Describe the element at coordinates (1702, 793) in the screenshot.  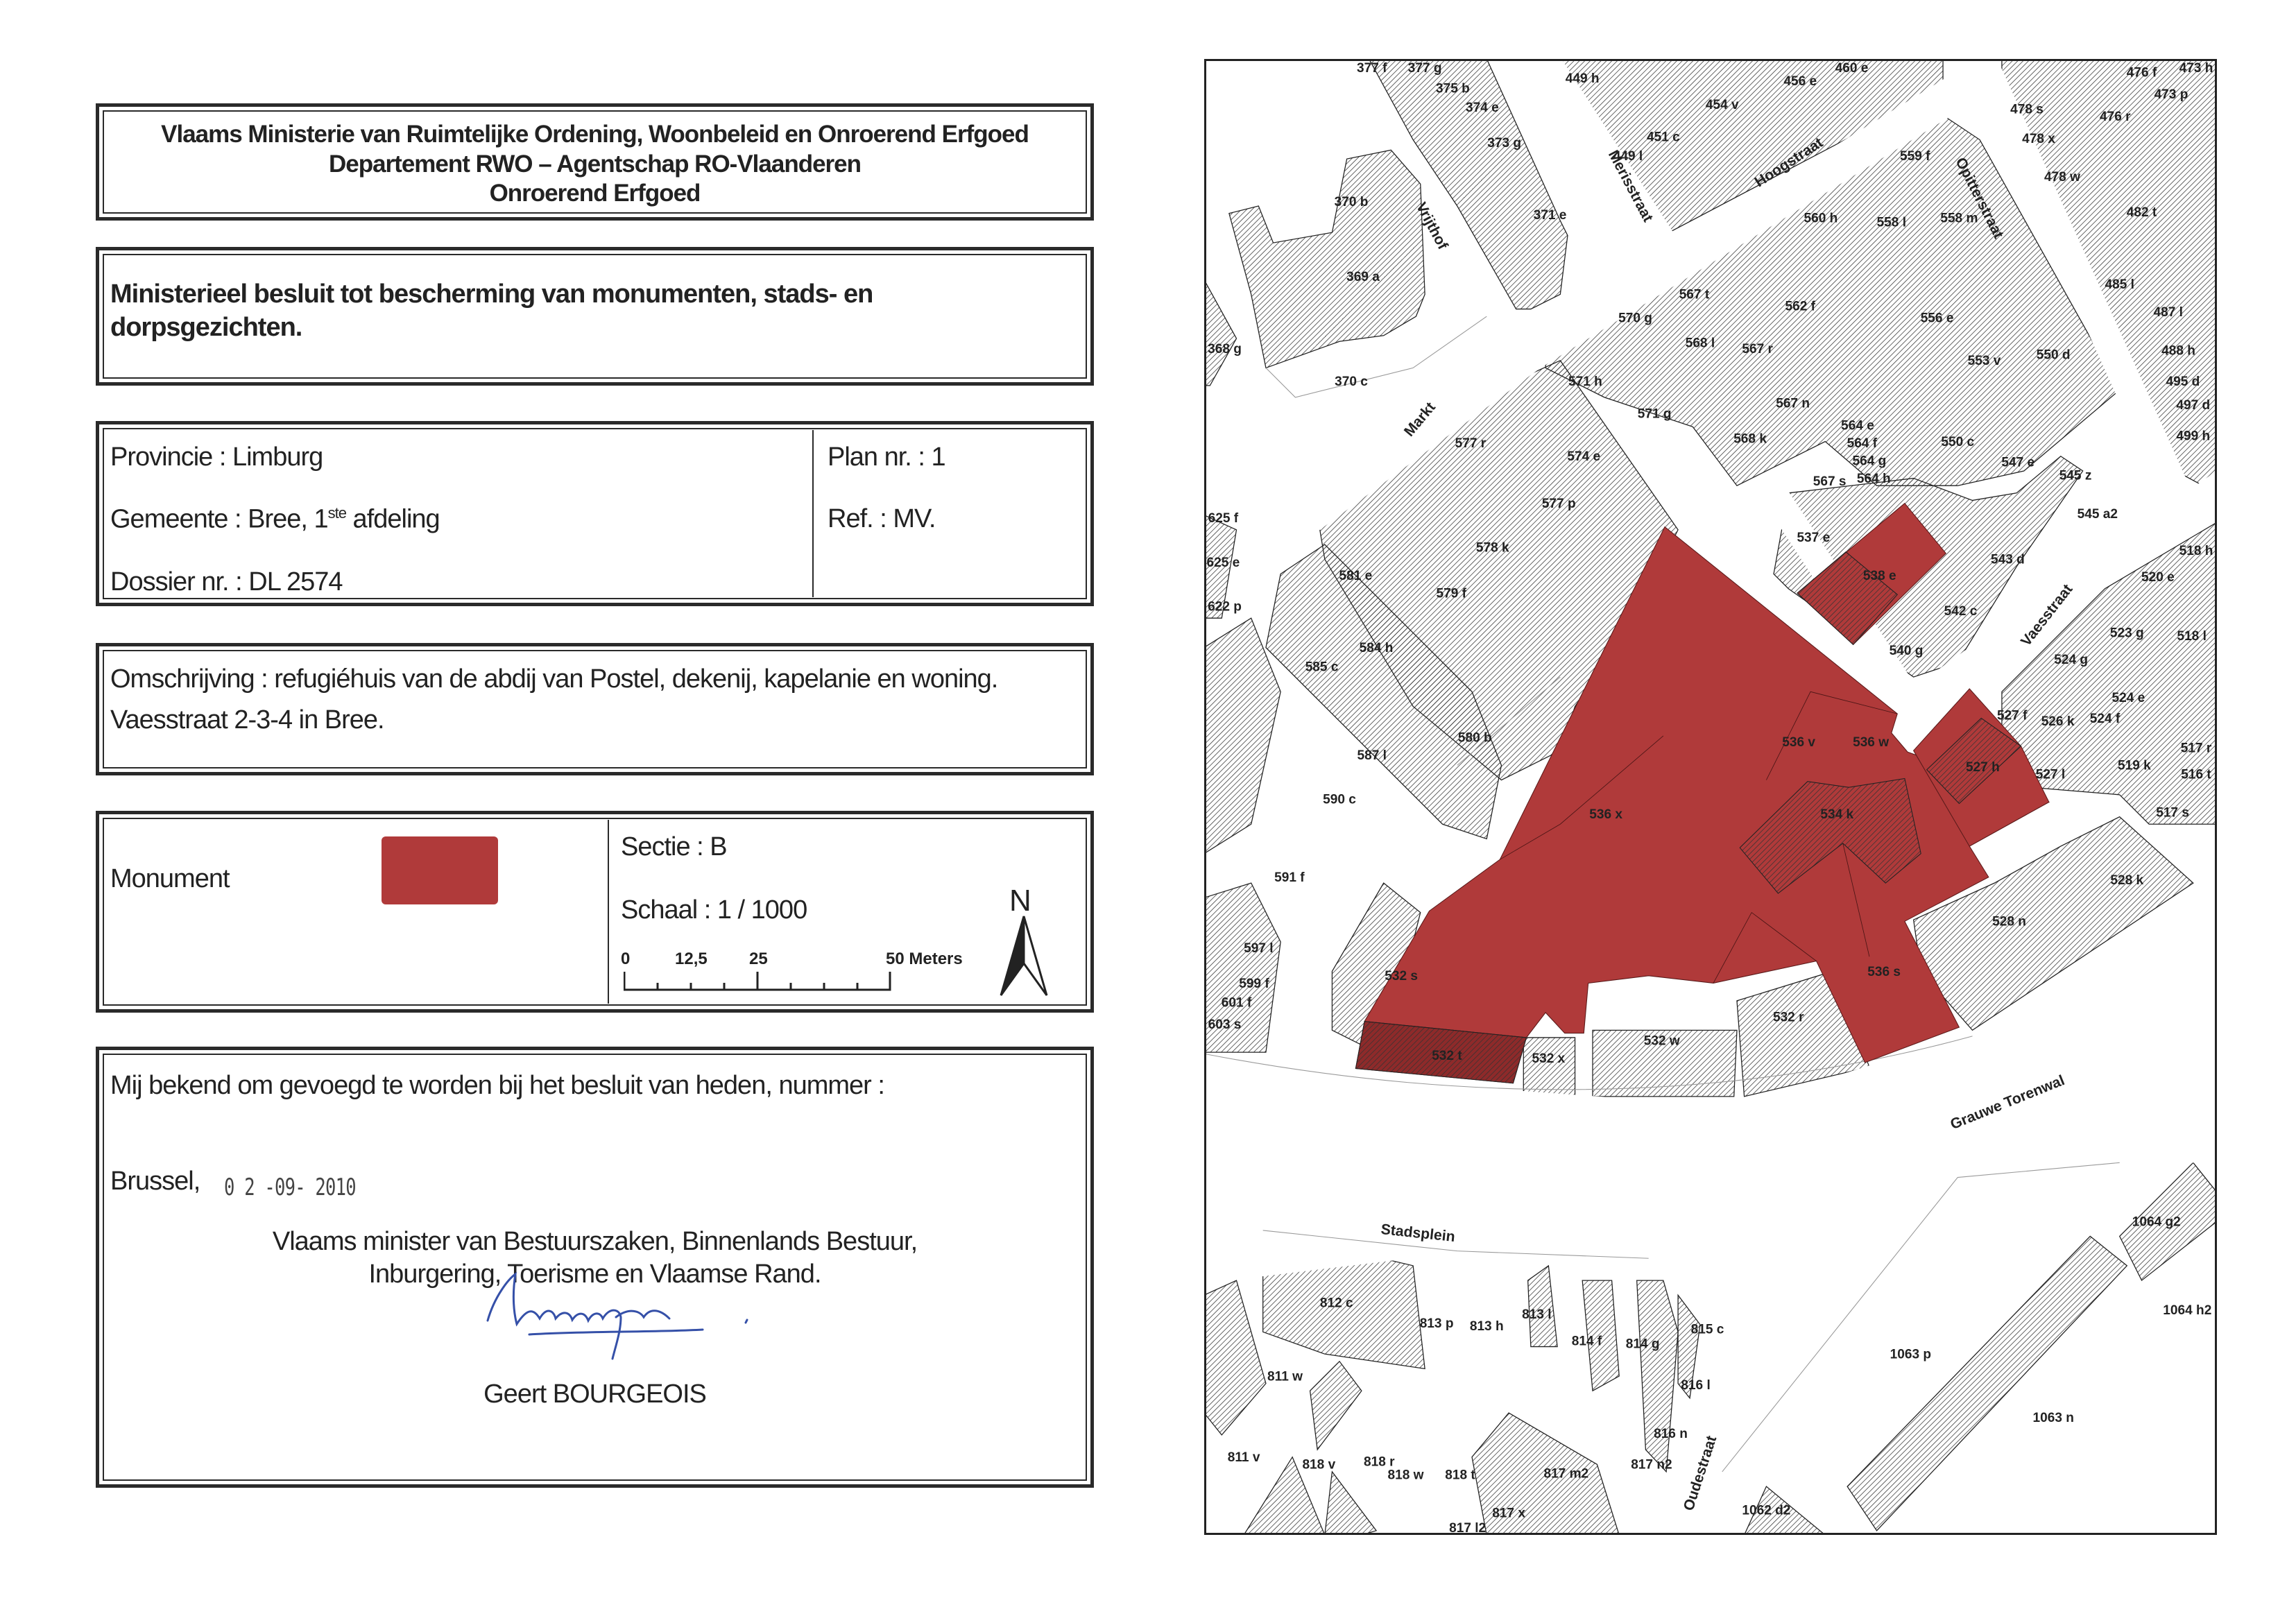
I see `monument-parcels` at that location.